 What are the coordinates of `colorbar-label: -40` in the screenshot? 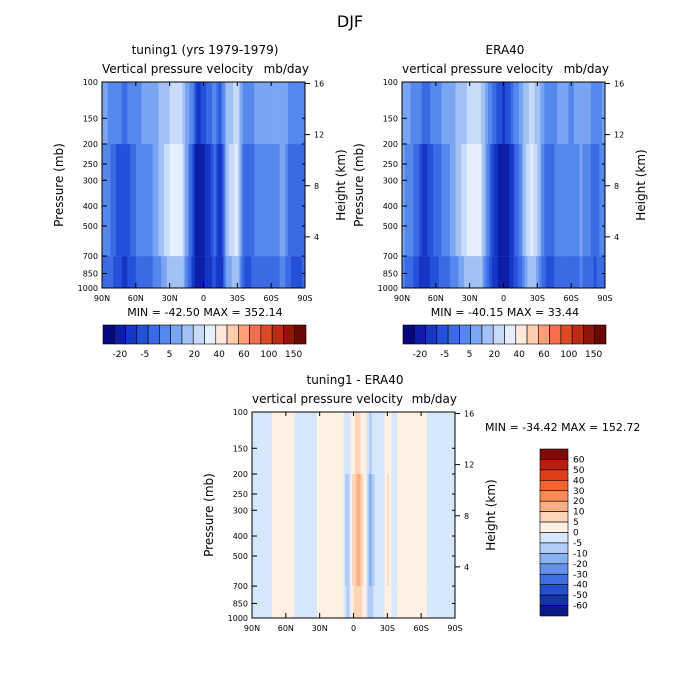 It's located at (580, 586).